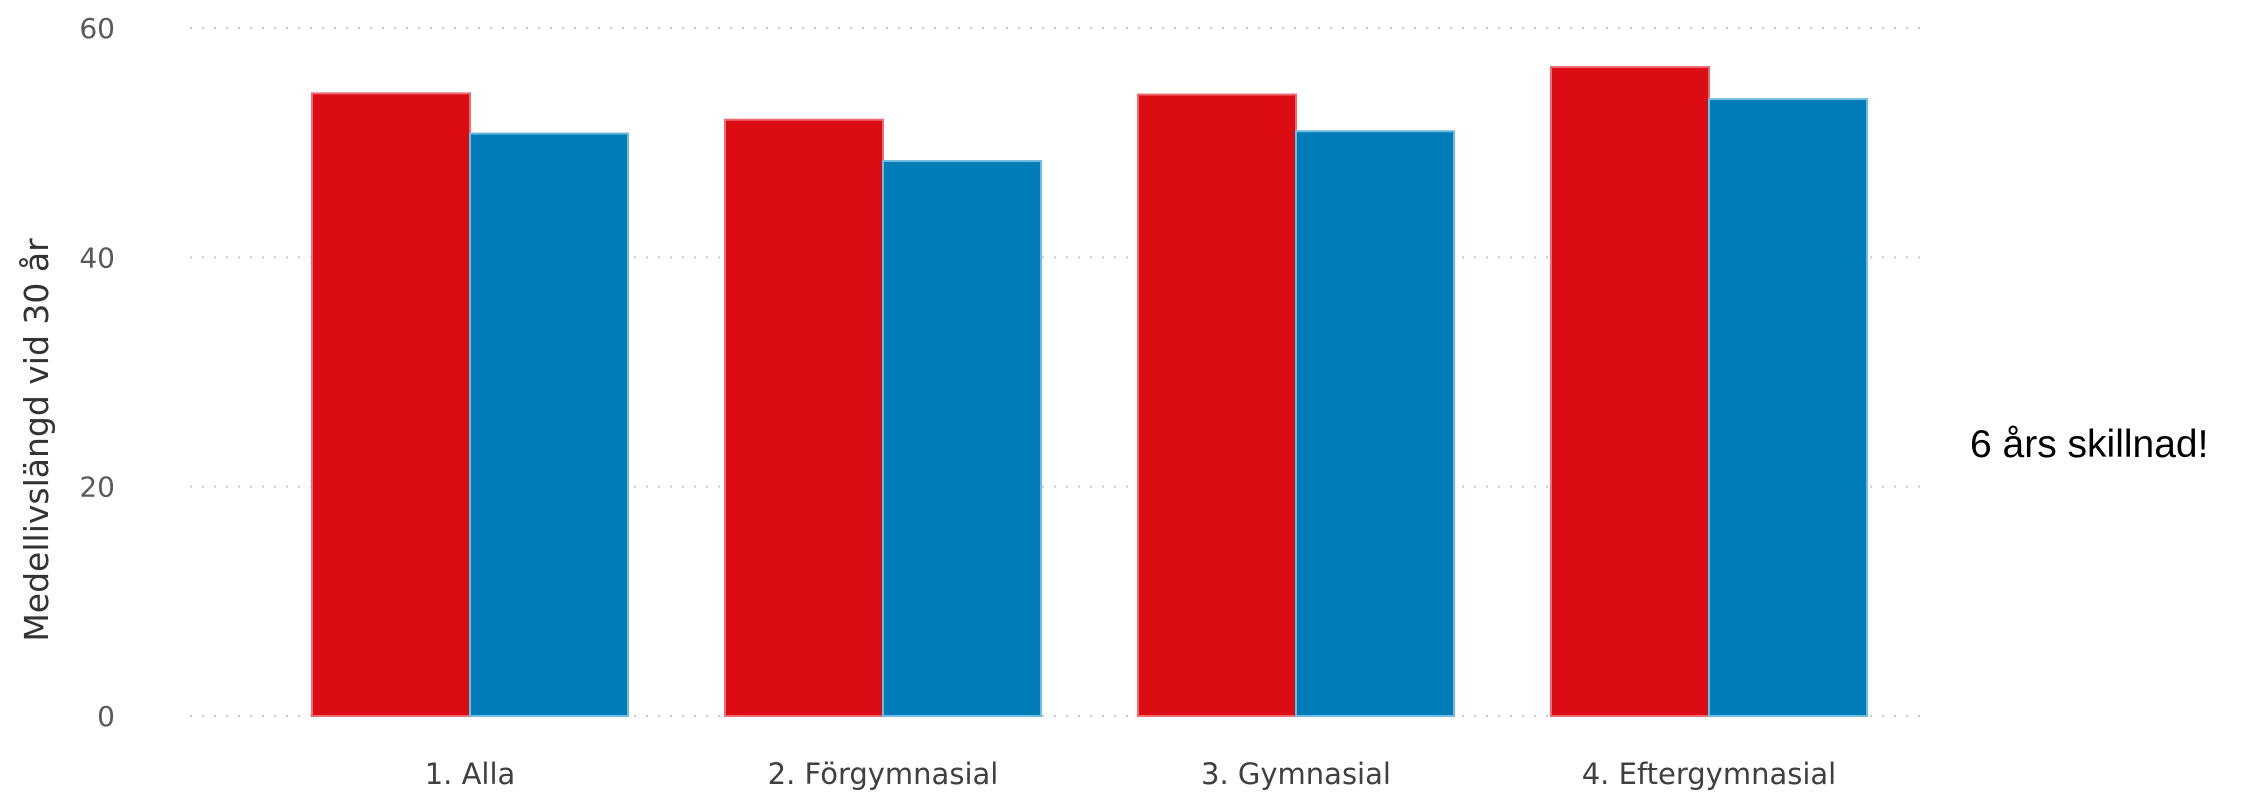 Image resolution: width=2264 pixels, height=798 pixels. Describe the element at coordinates (1709, 774) in the screenshot. I see `x-tick-label: 4. Eftergymnasial` at that location.